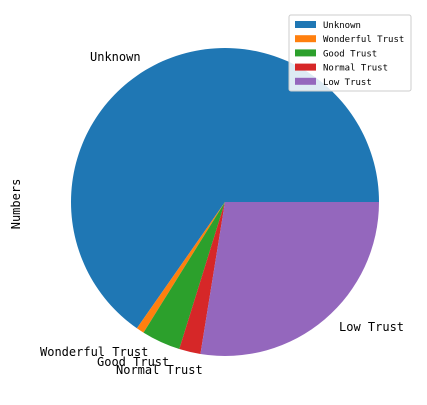 The image size is (427, 405). What do you see at coordinates (159, 370) in the screenshot?
I see `slice-label-normal-trust: Normal Trust` at bounding box center [159, 370].